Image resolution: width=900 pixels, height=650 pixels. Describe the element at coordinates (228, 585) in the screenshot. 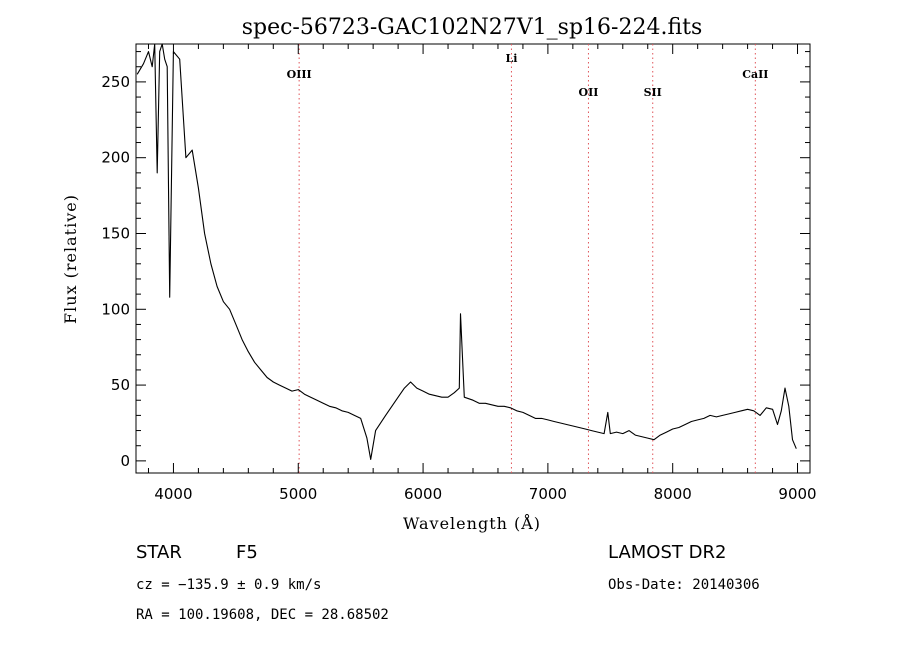

I see `cz-value: cz = −135.9 ± 0.9 km/s` at that location.